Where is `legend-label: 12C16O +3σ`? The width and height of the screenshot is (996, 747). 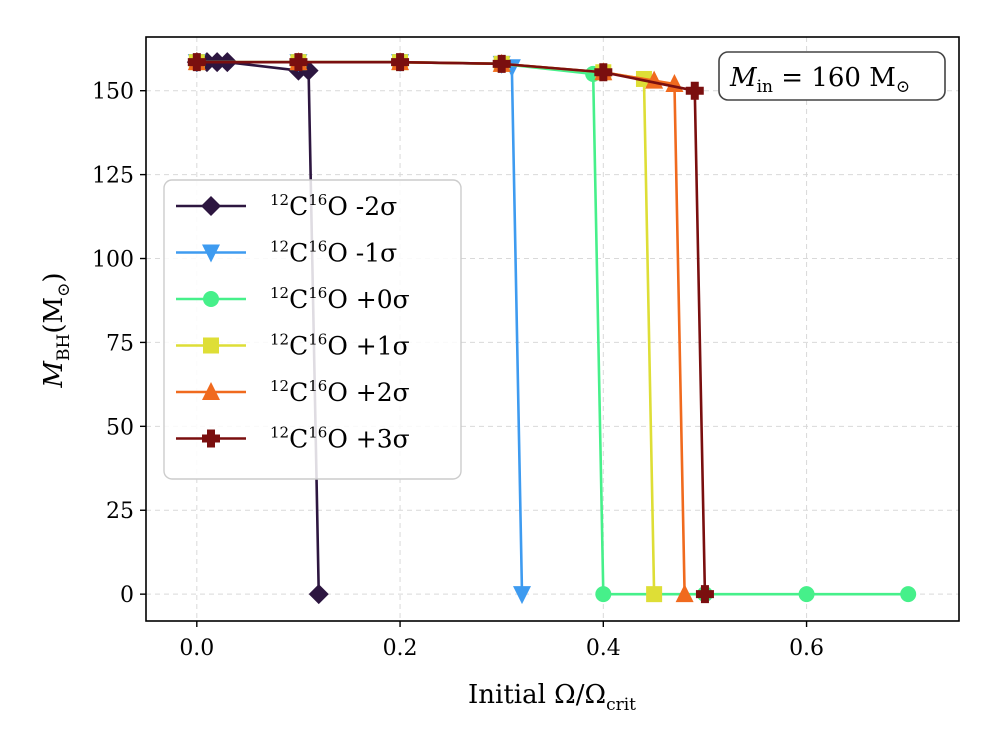 legend-label: 12C16O +3σ is located at coordinates (340, 439).